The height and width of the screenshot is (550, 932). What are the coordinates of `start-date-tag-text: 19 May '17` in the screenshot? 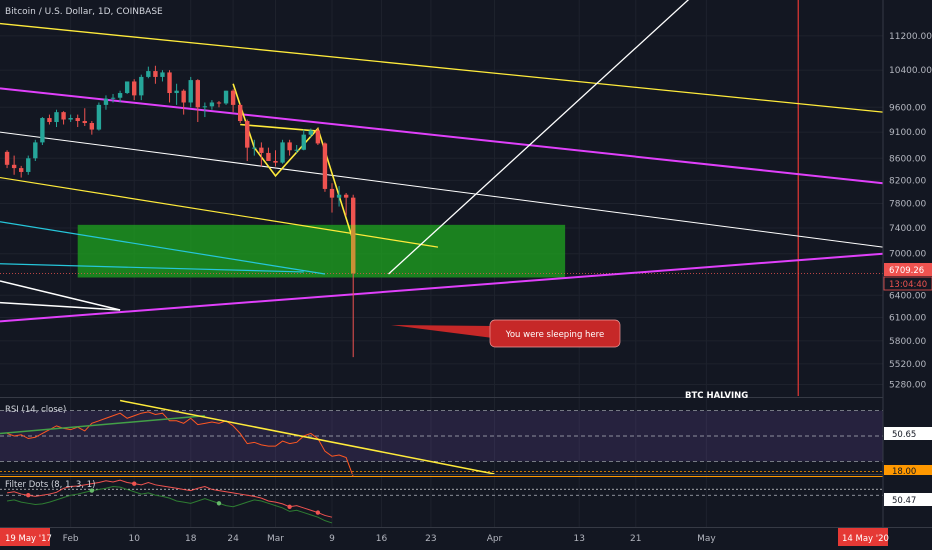 It's located at (28, 539).